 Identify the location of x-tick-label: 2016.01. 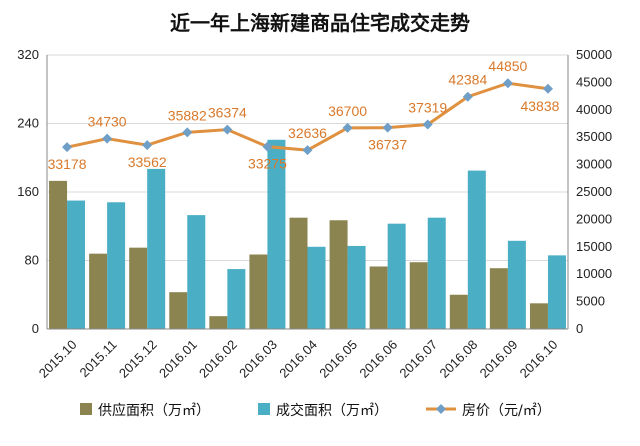
(178, 359).